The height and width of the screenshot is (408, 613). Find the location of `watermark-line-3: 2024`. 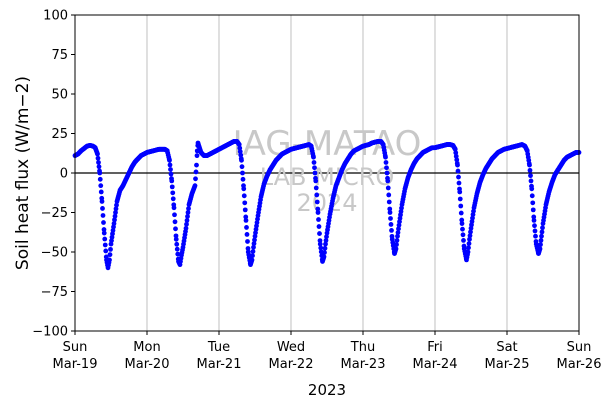

watermark-line-3: 2024 is located at coordinates (326, 203).